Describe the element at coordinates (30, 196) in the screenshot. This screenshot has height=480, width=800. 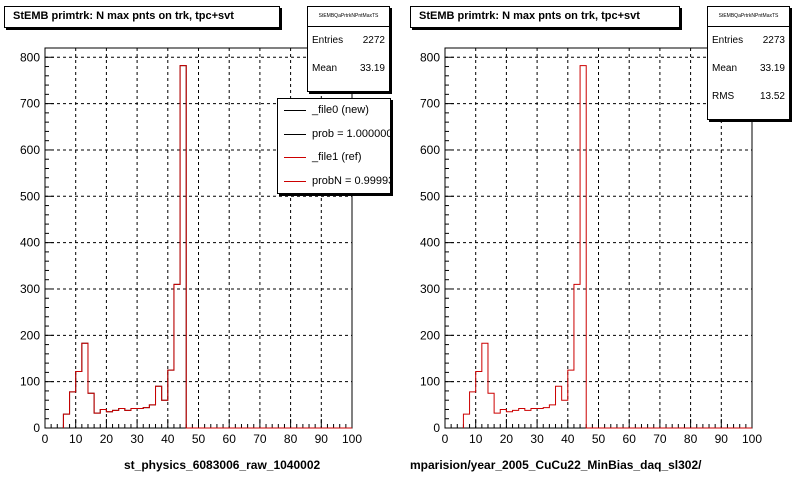
I see `left-y-tick-label: 500` at that location.